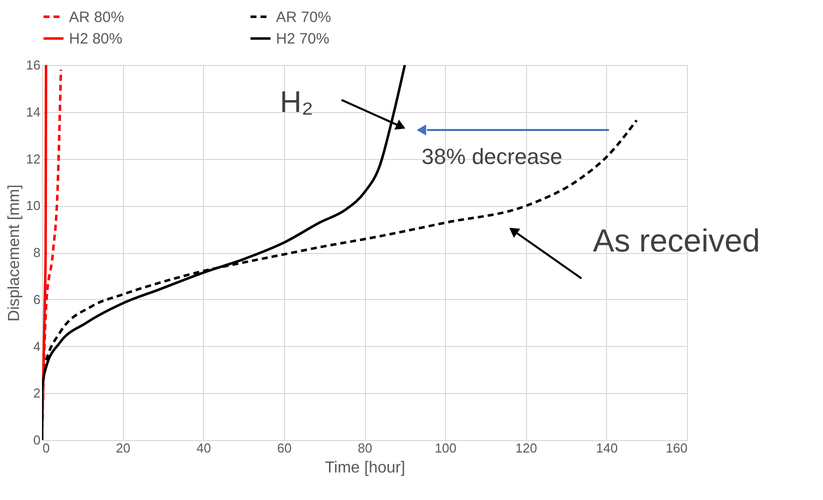 The width and height of the screenshot is (823, 500). Describe the element at coordinates (36, 252) in the screenshot. I see `y-tick-label: 8` at that location.